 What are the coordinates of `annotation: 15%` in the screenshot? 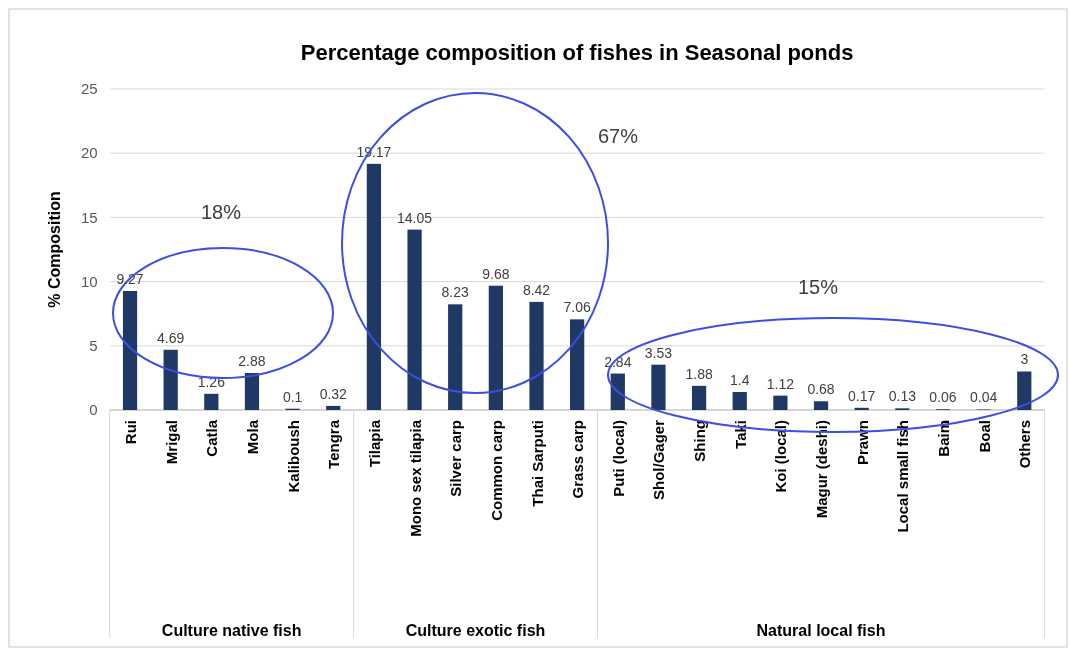 It's located at (818, 287).